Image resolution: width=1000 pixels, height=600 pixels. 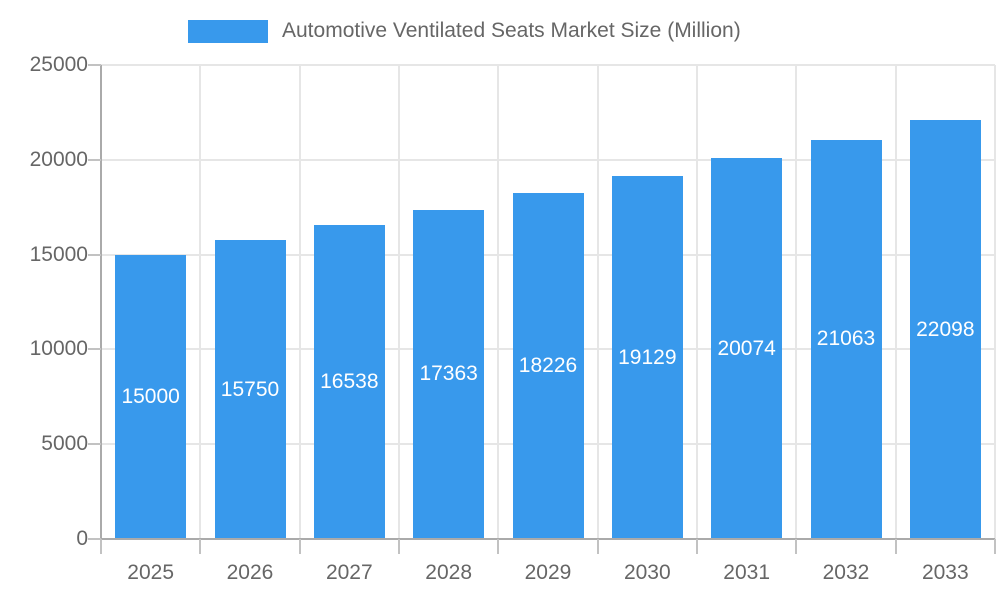 I want to click on x-axis-tick-label: 2033, so click(x=945, y=572).